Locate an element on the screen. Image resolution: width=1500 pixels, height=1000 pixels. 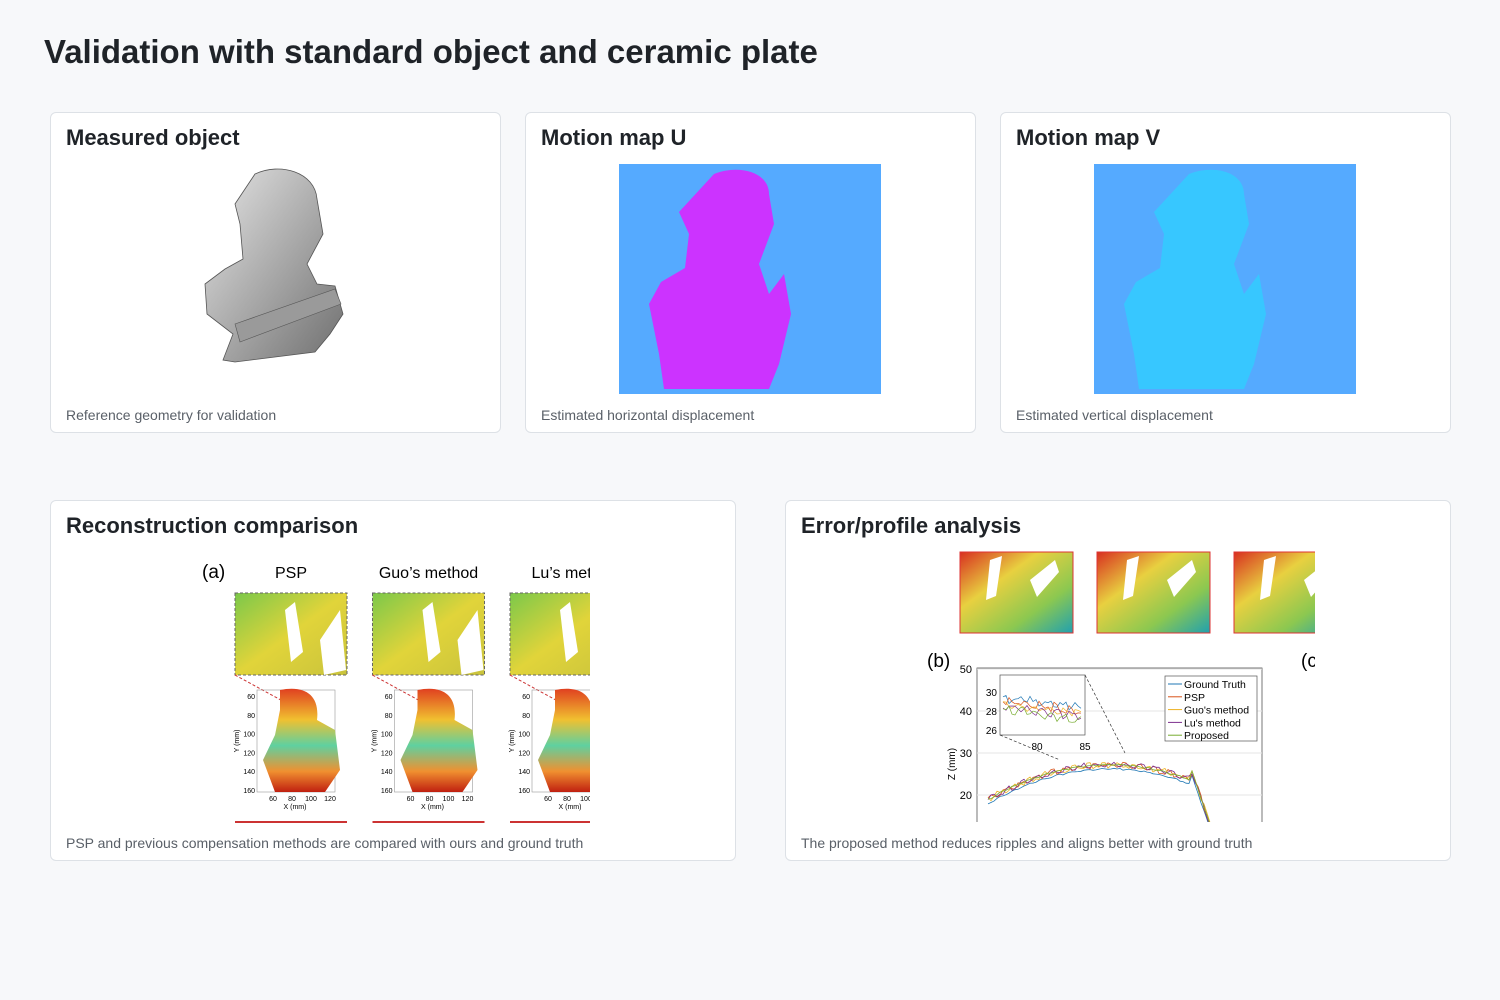
legend-label: Guo's method is located at coordinates (1216, 711).